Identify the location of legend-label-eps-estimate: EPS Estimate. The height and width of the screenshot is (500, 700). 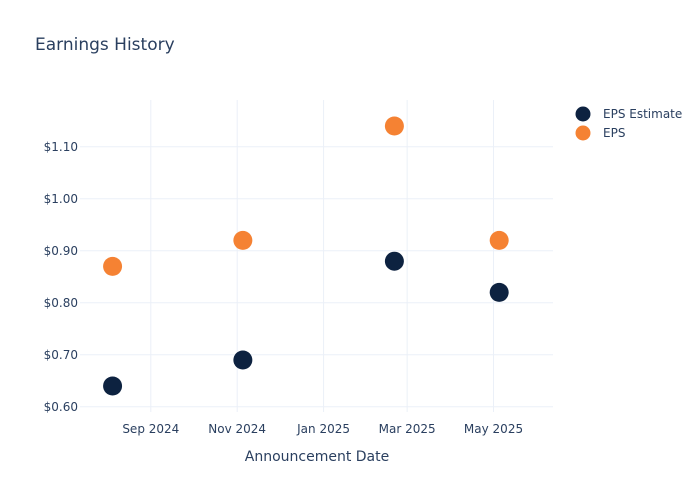
(642, 114).